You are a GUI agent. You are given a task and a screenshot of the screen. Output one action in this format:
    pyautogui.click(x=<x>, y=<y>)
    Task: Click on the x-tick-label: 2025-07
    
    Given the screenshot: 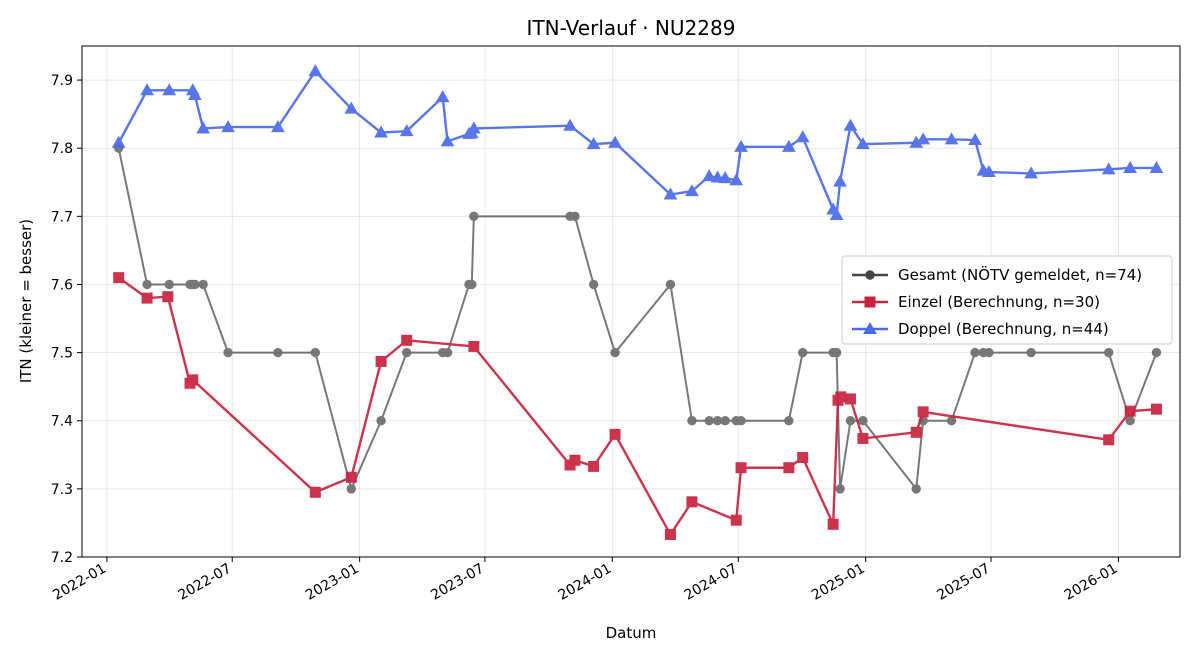 What is the action you would take?
    pyautogui.click(x=963, y=582)
    